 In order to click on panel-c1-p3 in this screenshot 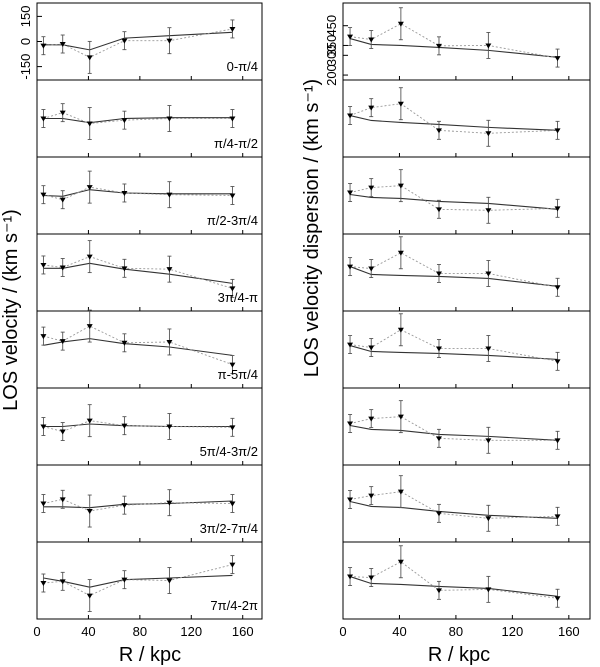, I will do `click(466, 272)`.